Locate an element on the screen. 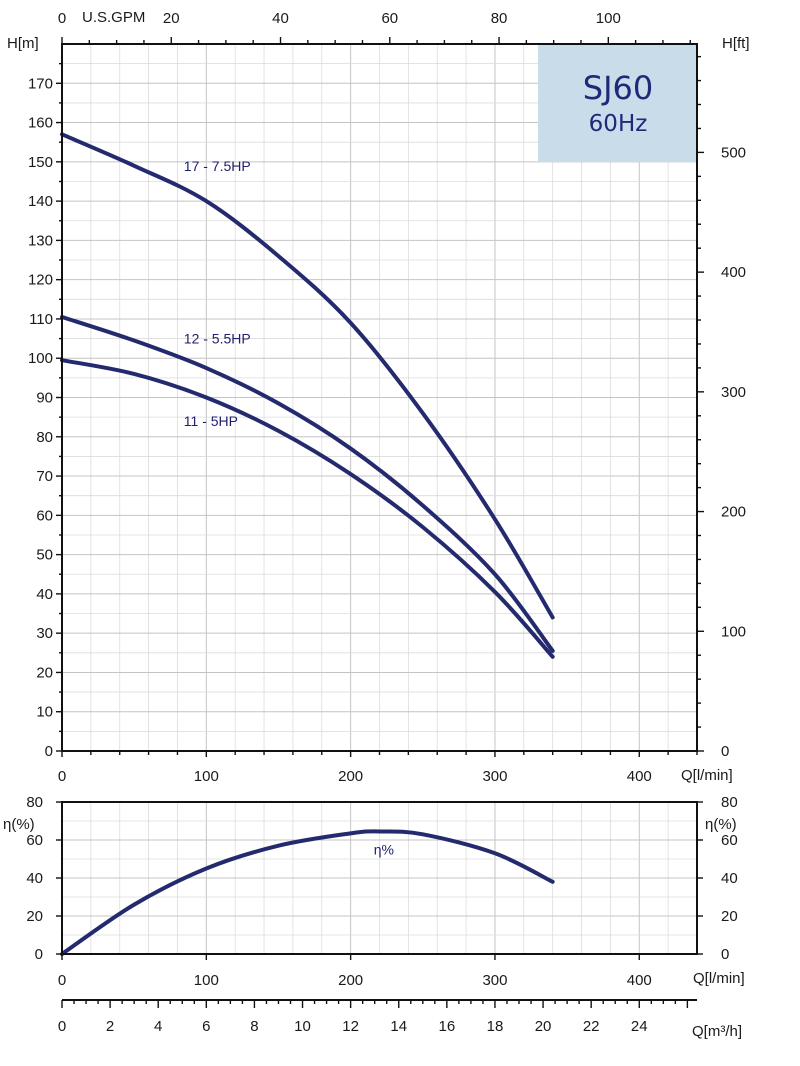 The height and width of the screenshot is (1066, 800). gpm-tick-label: 20 is located at coordinates (171, 18).